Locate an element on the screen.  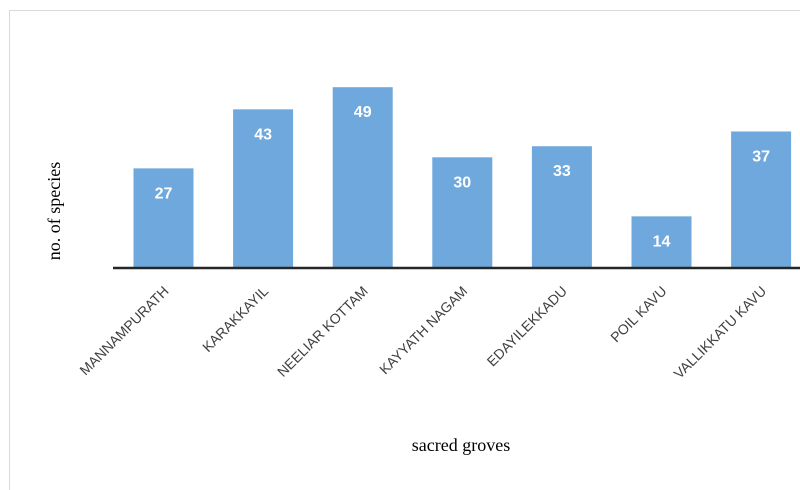
x-tick-label: EDAYILEKKADU is located at coordinates (527, 326).